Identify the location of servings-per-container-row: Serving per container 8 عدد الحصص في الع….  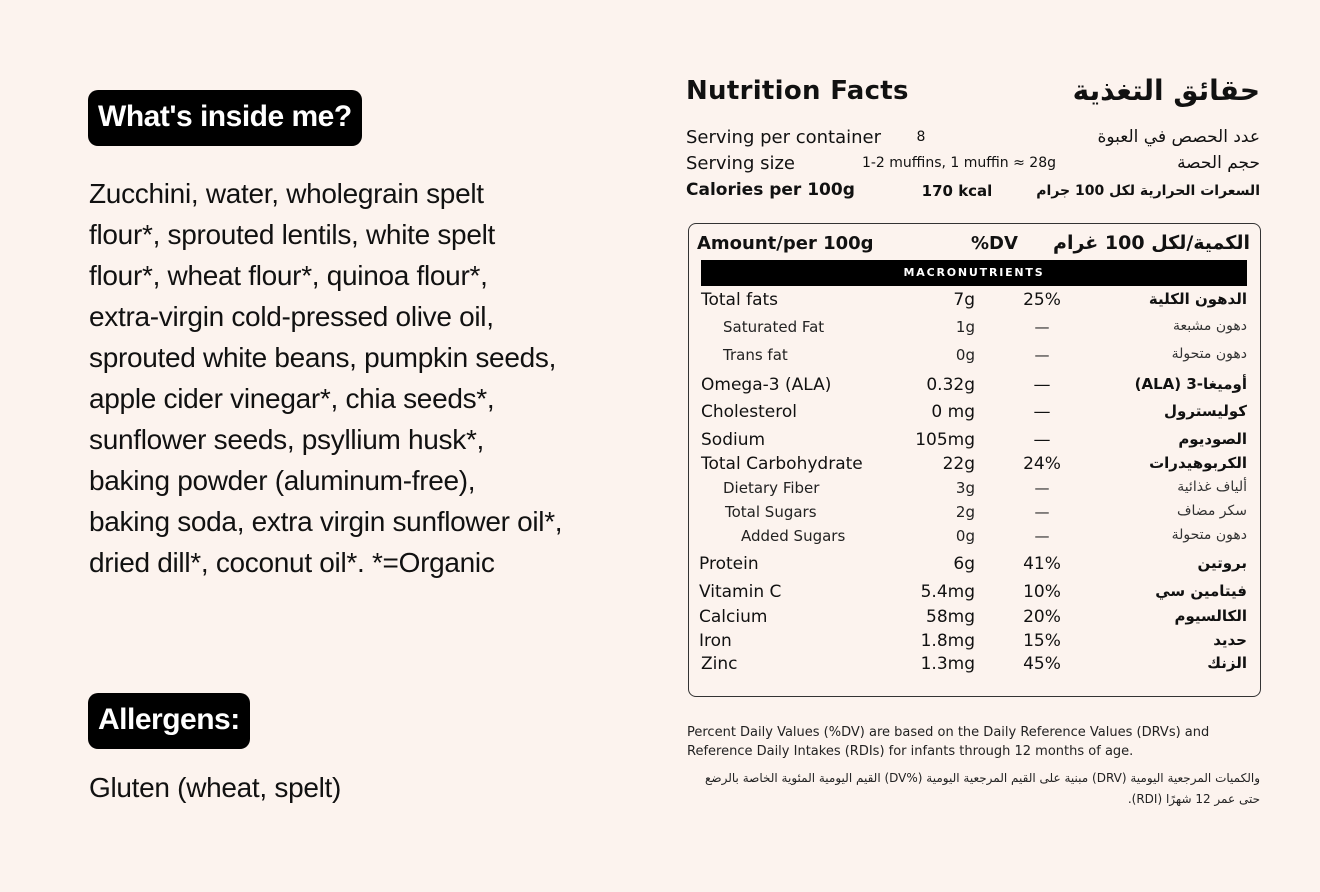
(973, 139).